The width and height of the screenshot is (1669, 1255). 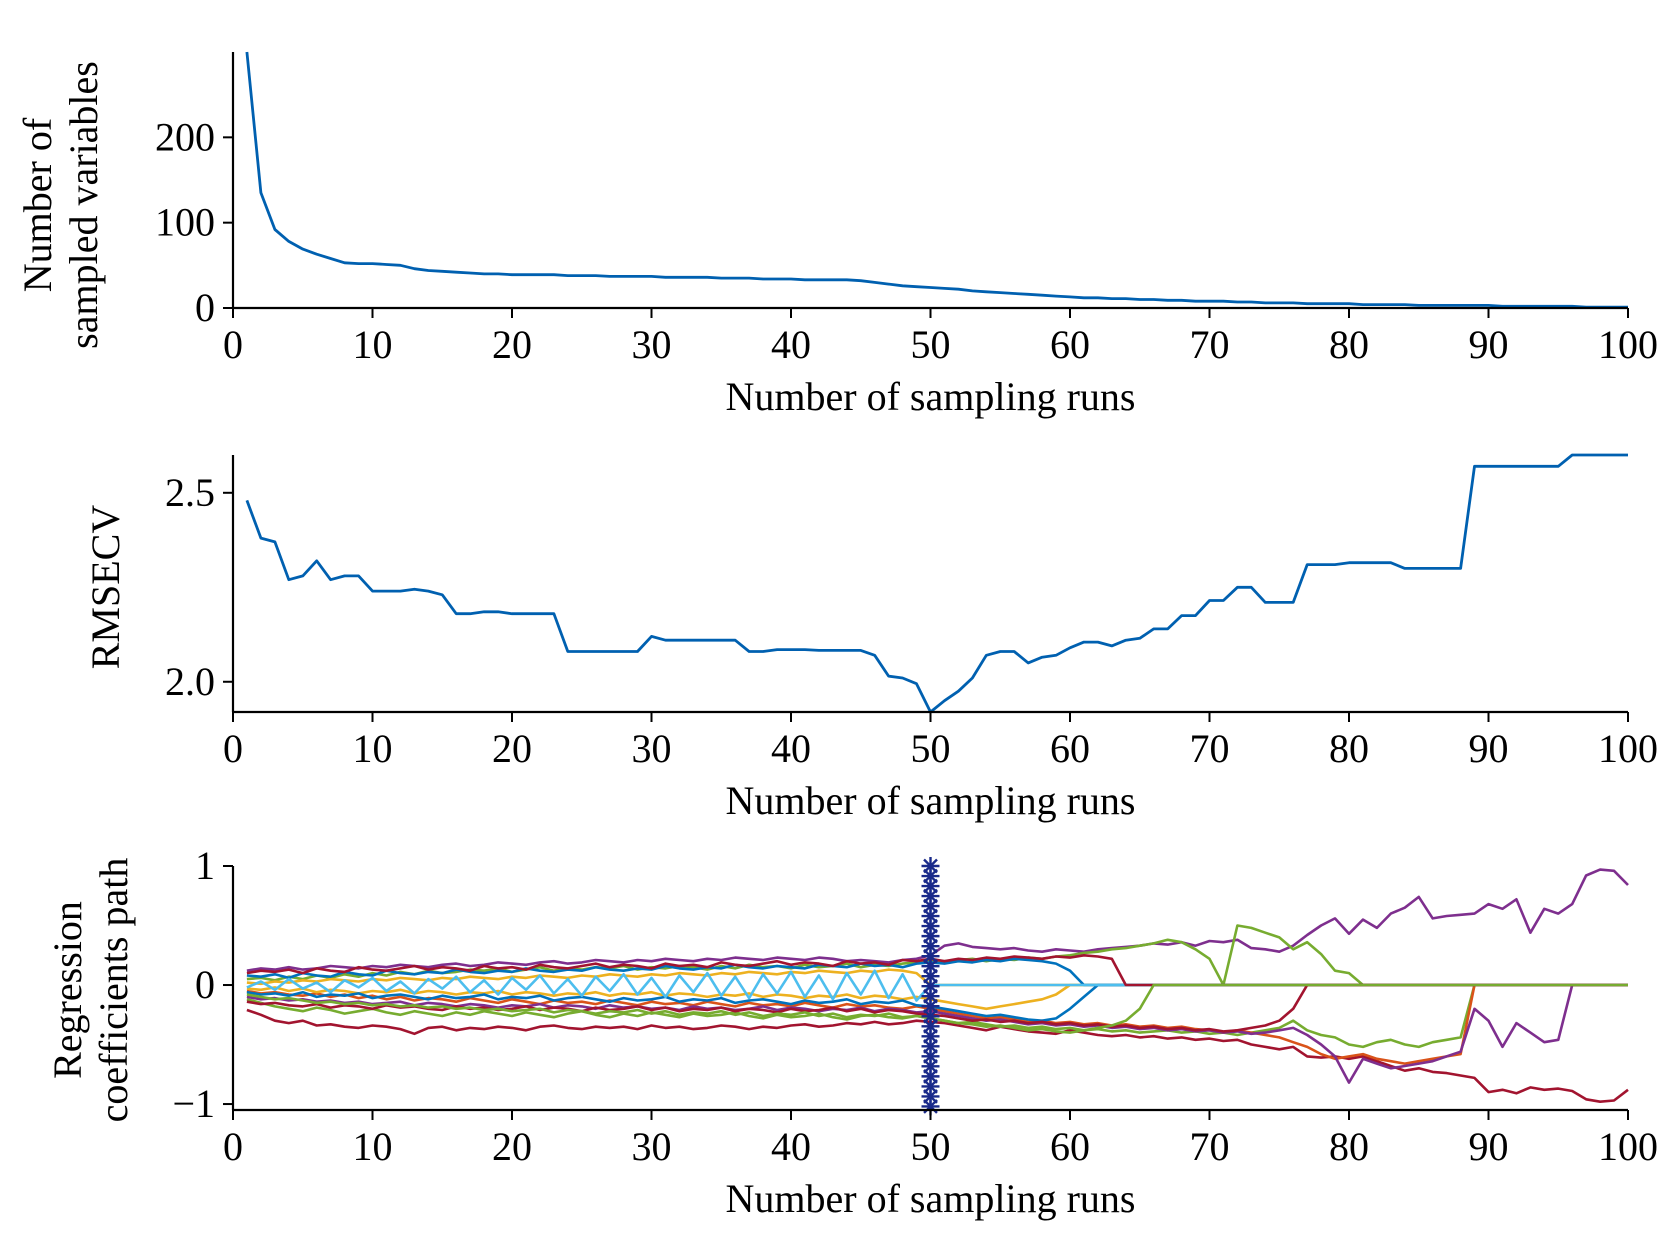 What do you see at coordinates (185, 136) in the screenshot?
I see `y-tick-label: 200` at bounding box center [185, 136].